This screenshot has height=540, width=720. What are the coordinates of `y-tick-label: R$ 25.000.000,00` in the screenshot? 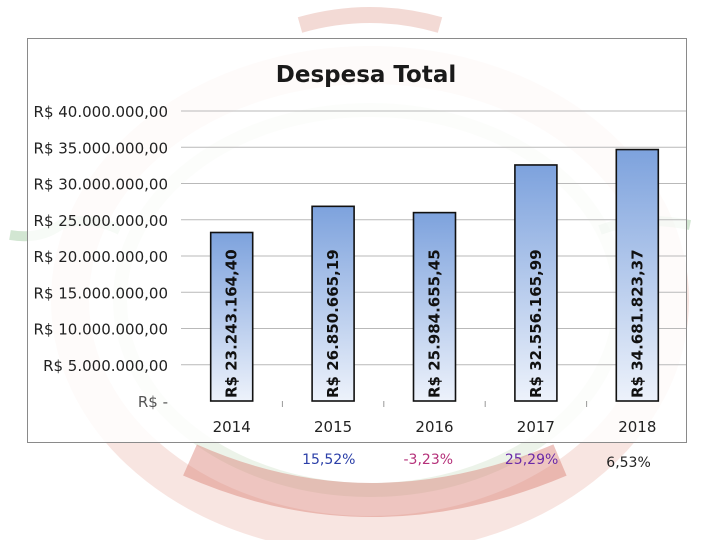 It's located at (101, 221).